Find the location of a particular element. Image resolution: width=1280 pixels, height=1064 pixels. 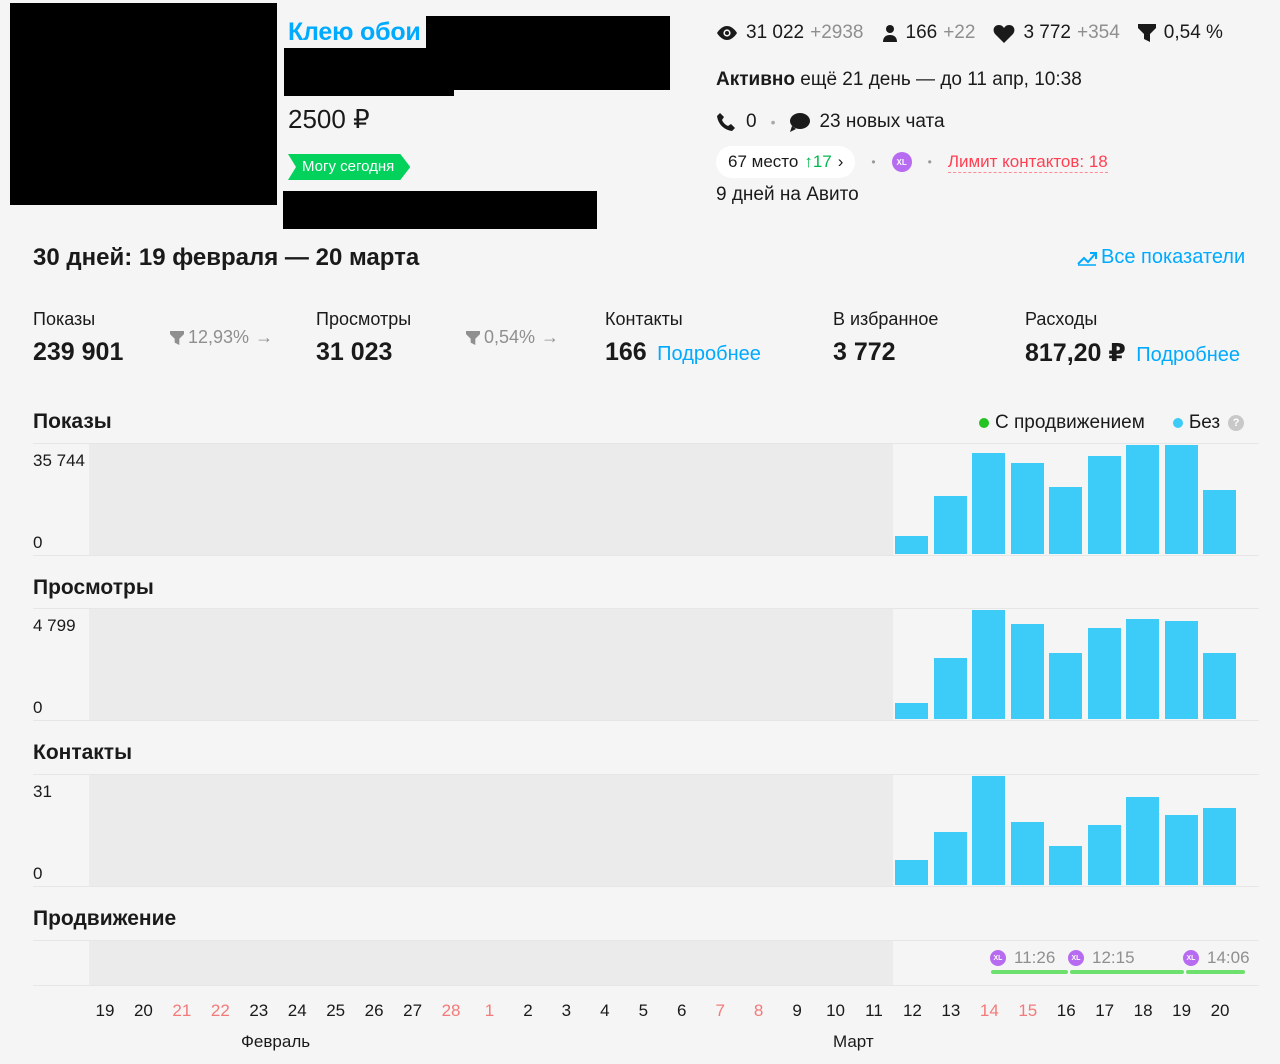

y-max-label: 35 744 is located at coordinates (59, 460).